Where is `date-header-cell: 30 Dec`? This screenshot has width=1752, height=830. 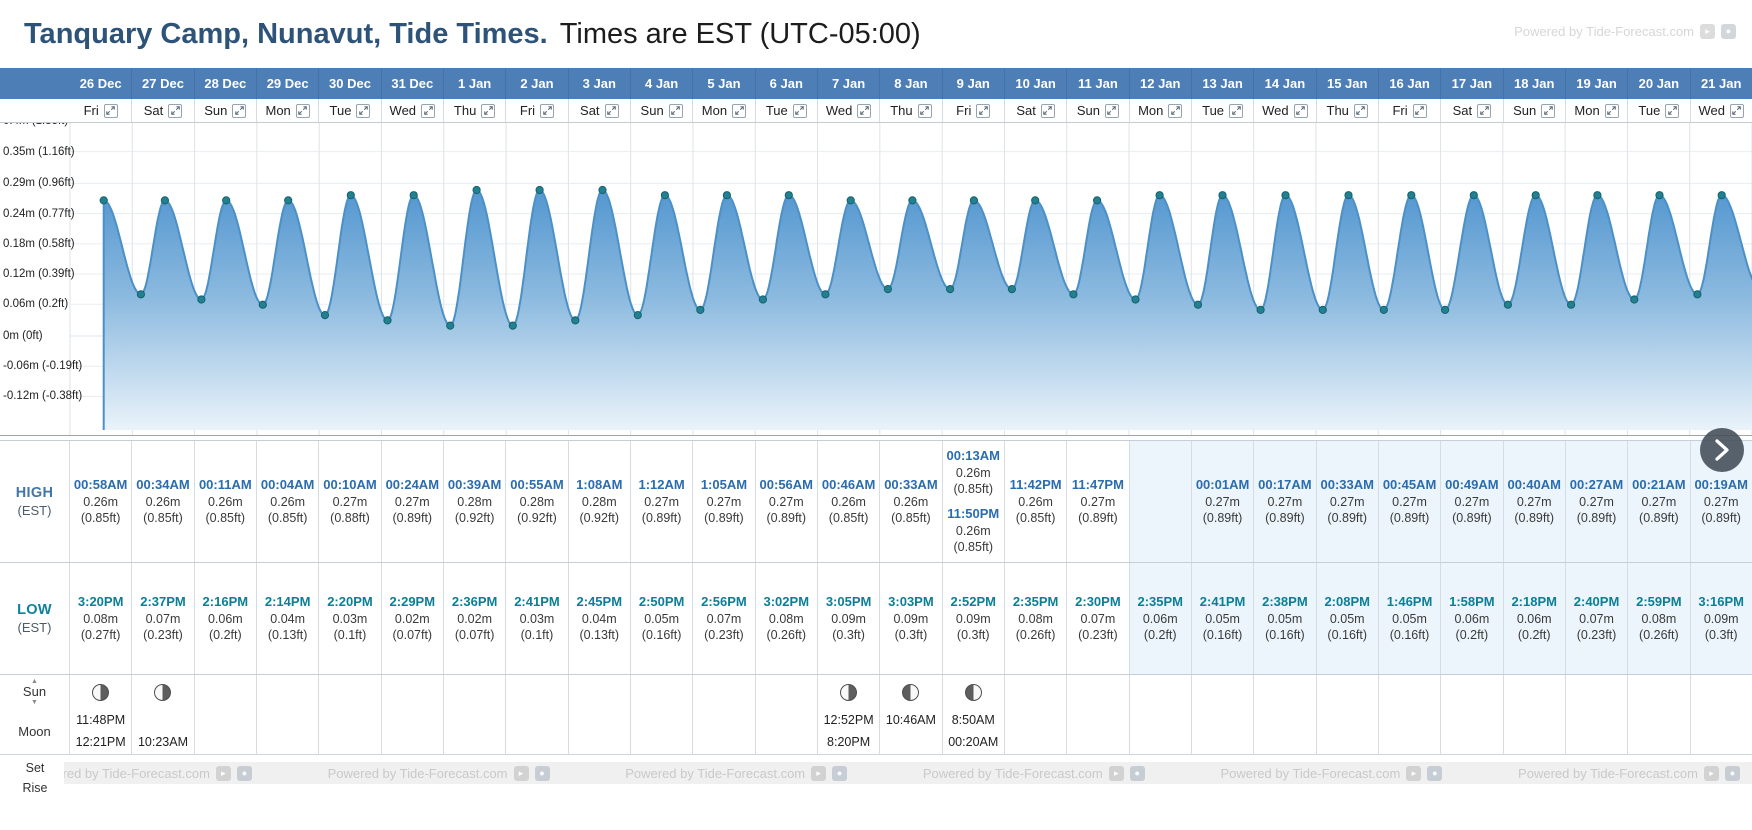
date-header-cell: 30 Dec is located at coordinates (349, 83).